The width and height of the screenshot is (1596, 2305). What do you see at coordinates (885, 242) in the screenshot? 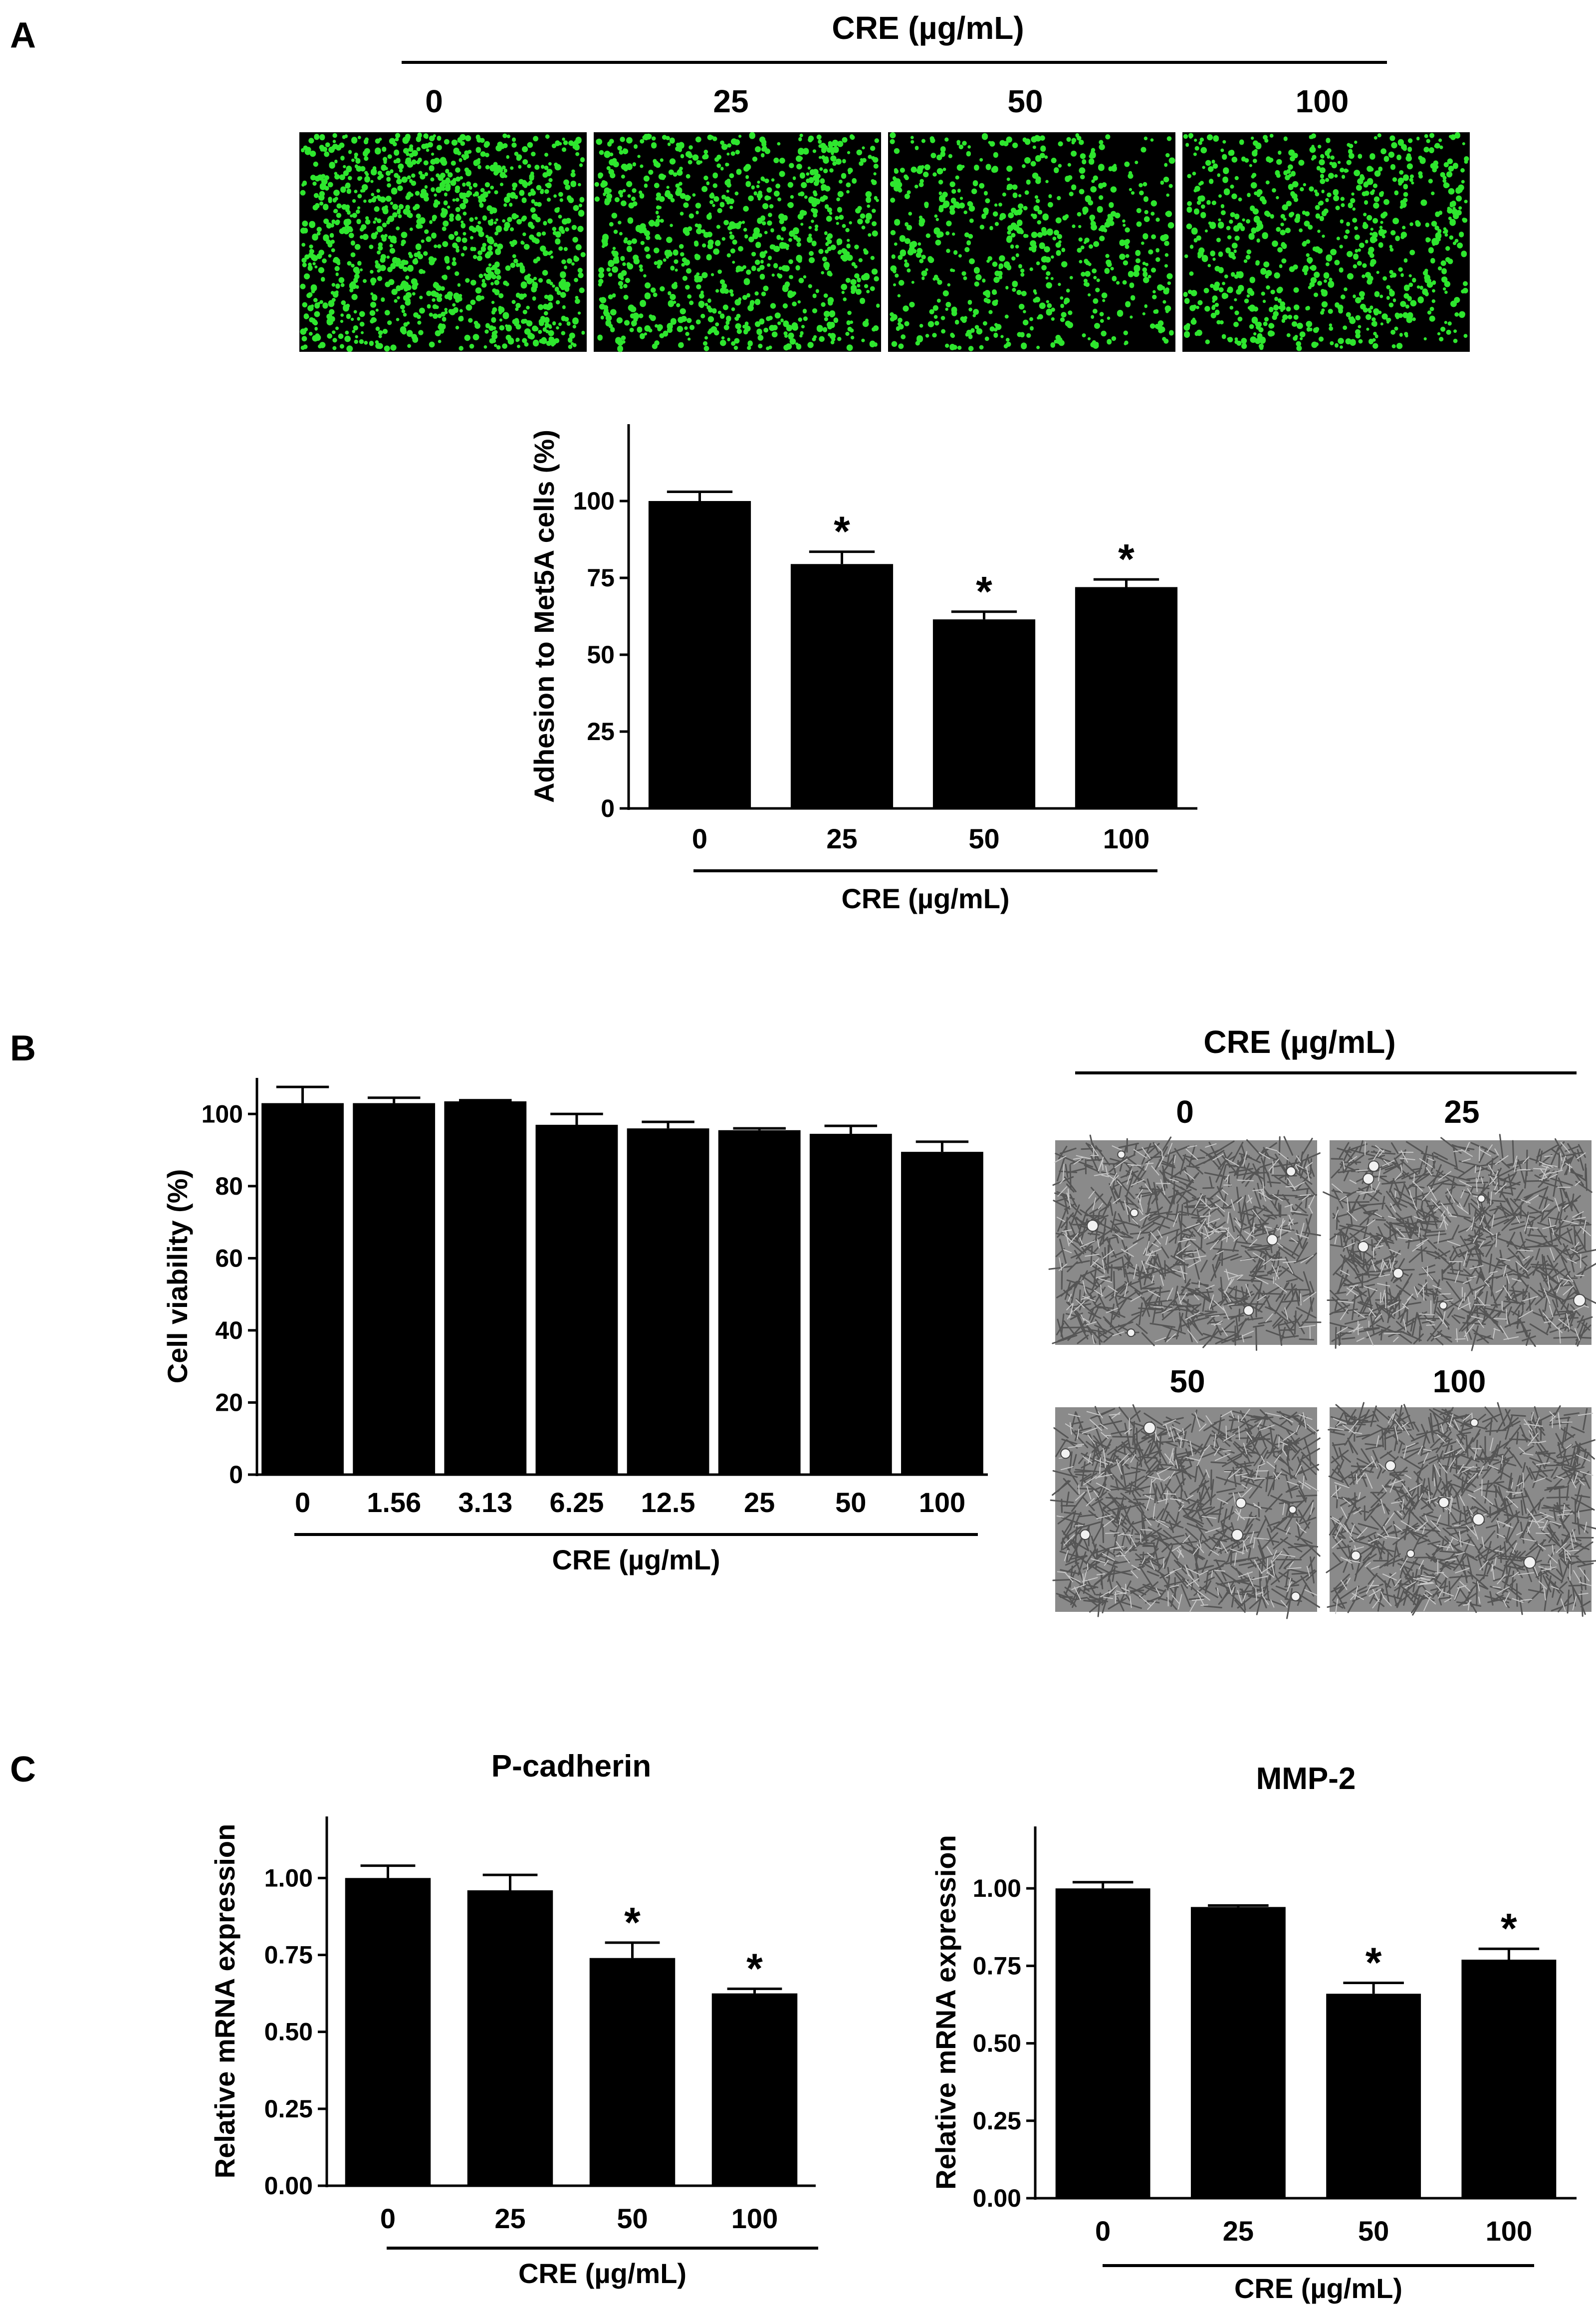
I see `panel-a-fluorescence-micrographs` at bounding box center [885, 242].